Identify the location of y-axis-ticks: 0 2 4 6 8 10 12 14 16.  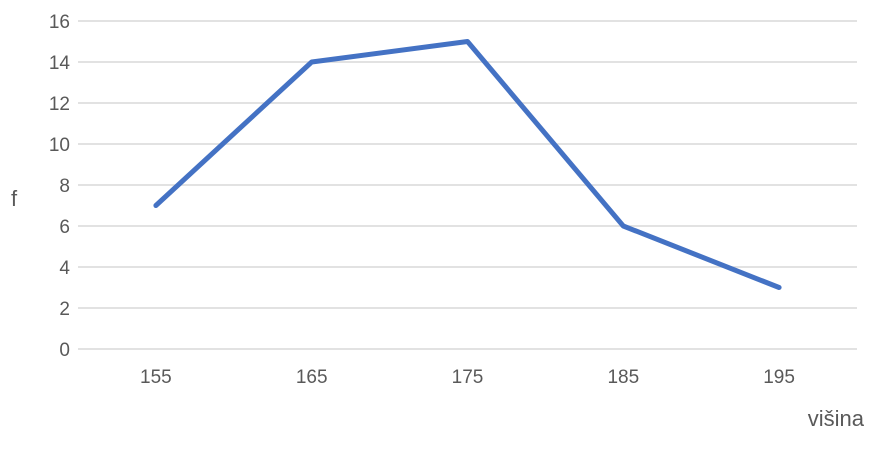
(60, 186).